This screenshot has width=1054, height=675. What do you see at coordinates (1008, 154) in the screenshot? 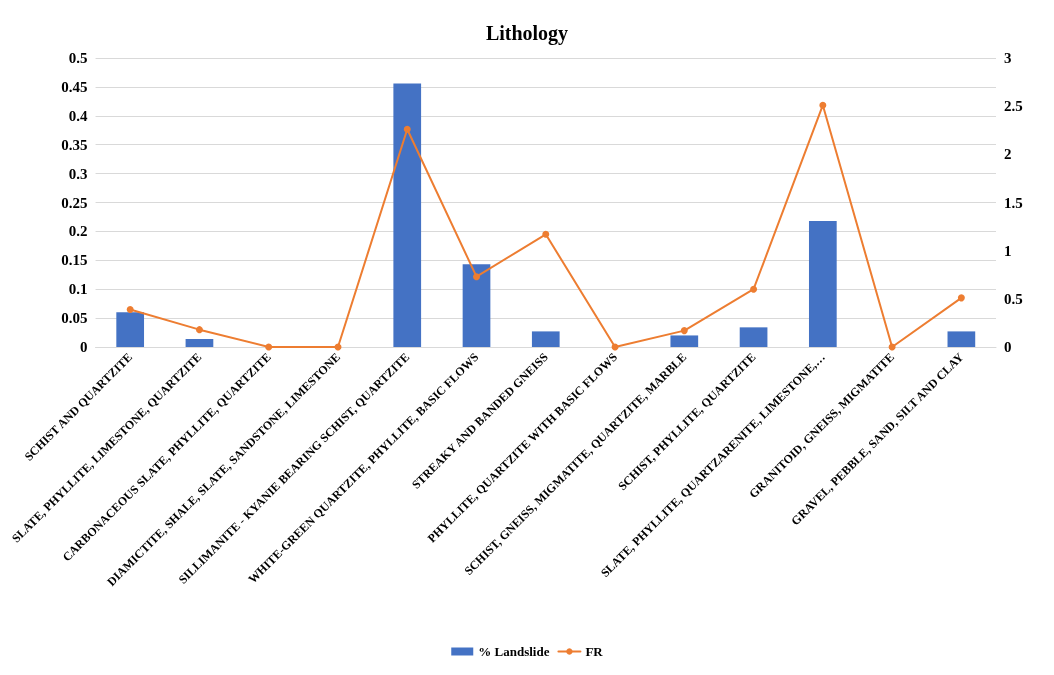
I see `y2-tick-label: 2` at bounding box center [1008, 154].